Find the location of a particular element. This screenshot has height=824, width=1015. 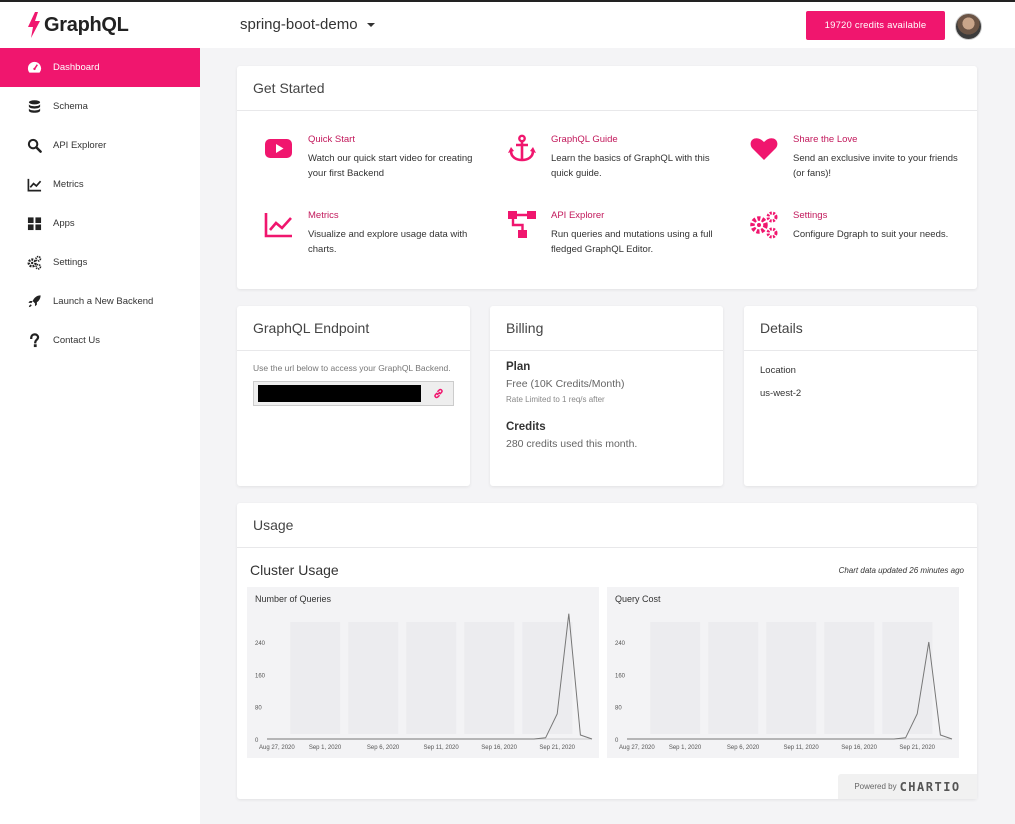

api-explorer-link: API Explorer is located at coordinates (578, 215).